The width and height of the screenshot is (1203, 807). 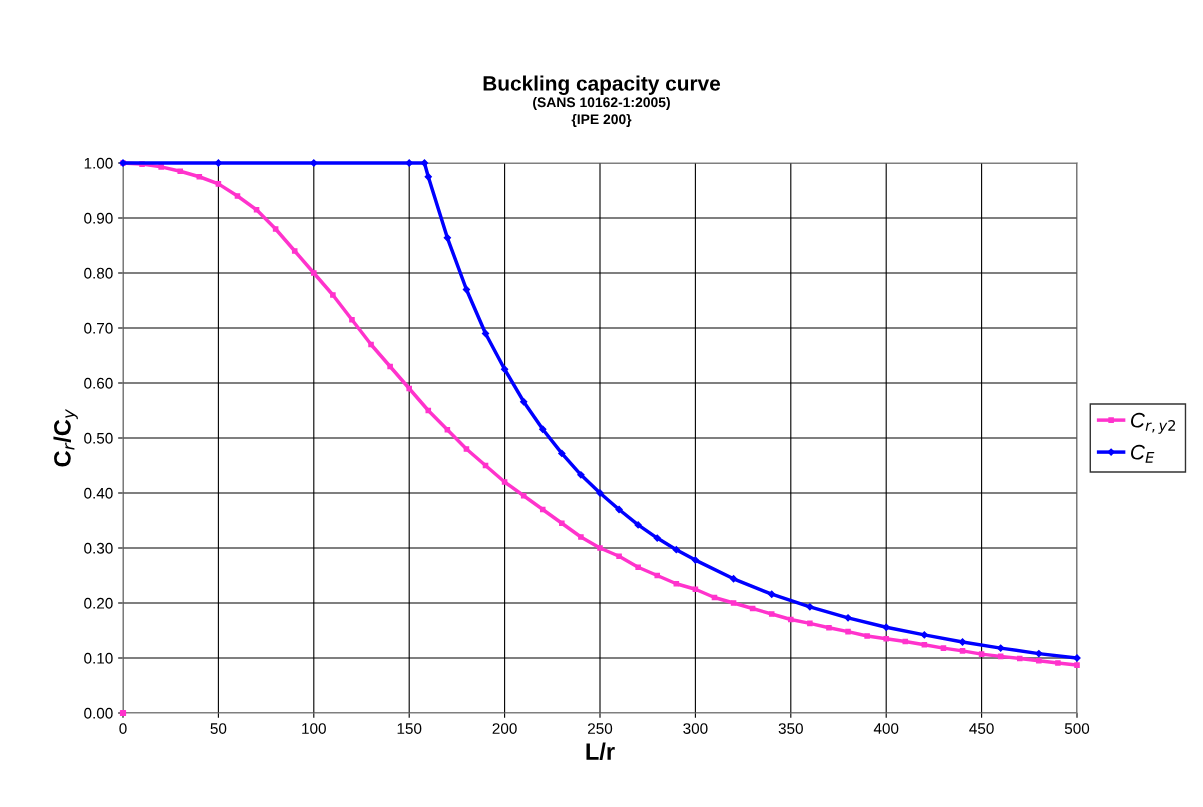 I want to click on y-tick-label: 0.90, so click(x=98, y=218).